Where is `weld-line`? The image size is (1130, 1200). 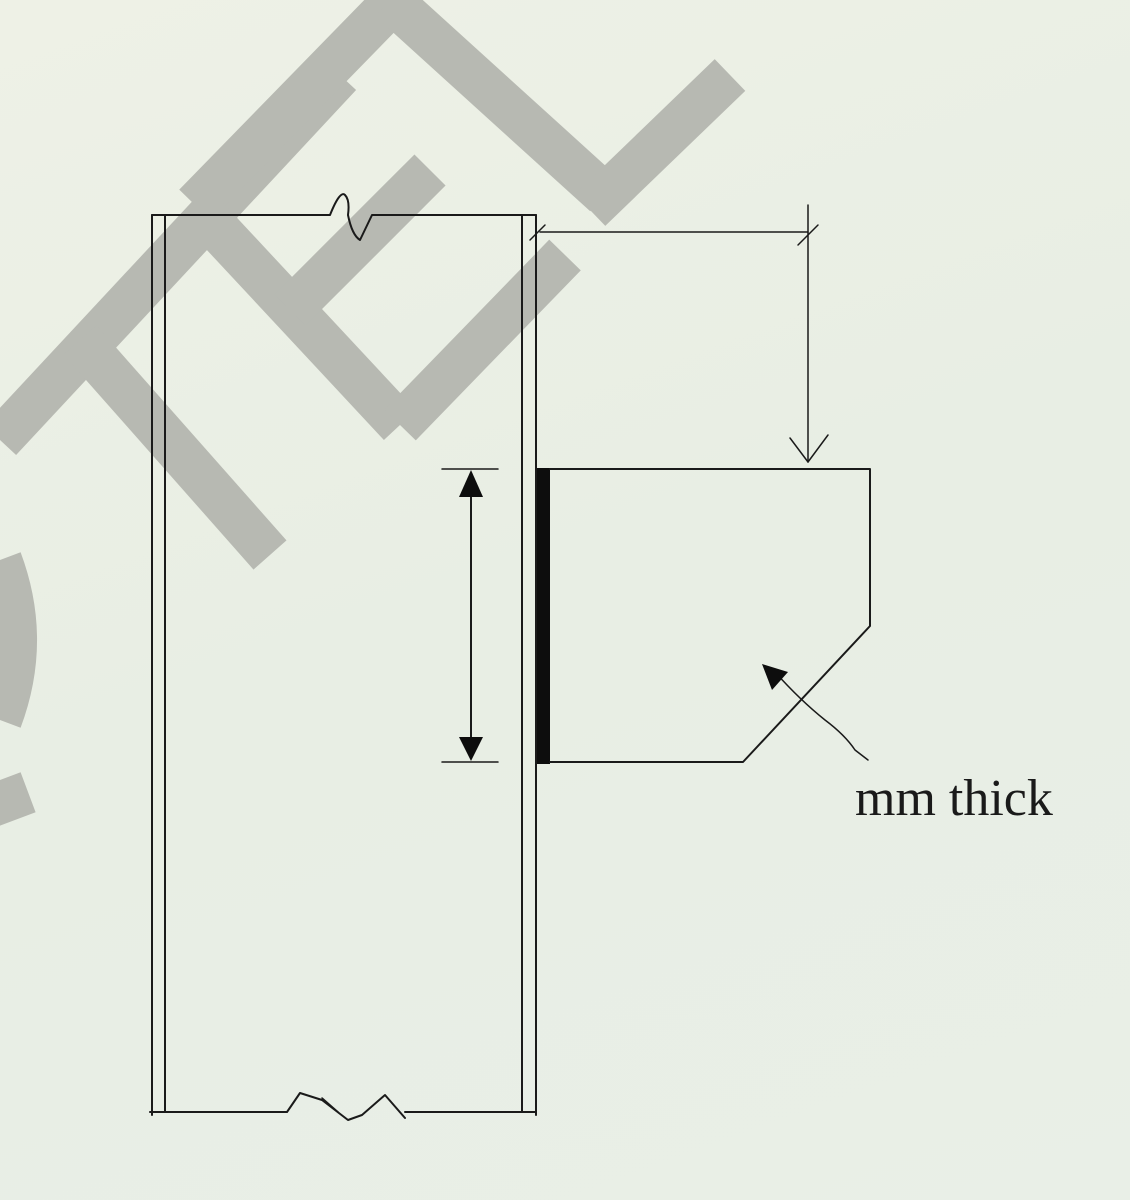
weld-line is located at coordinates (543, 616).